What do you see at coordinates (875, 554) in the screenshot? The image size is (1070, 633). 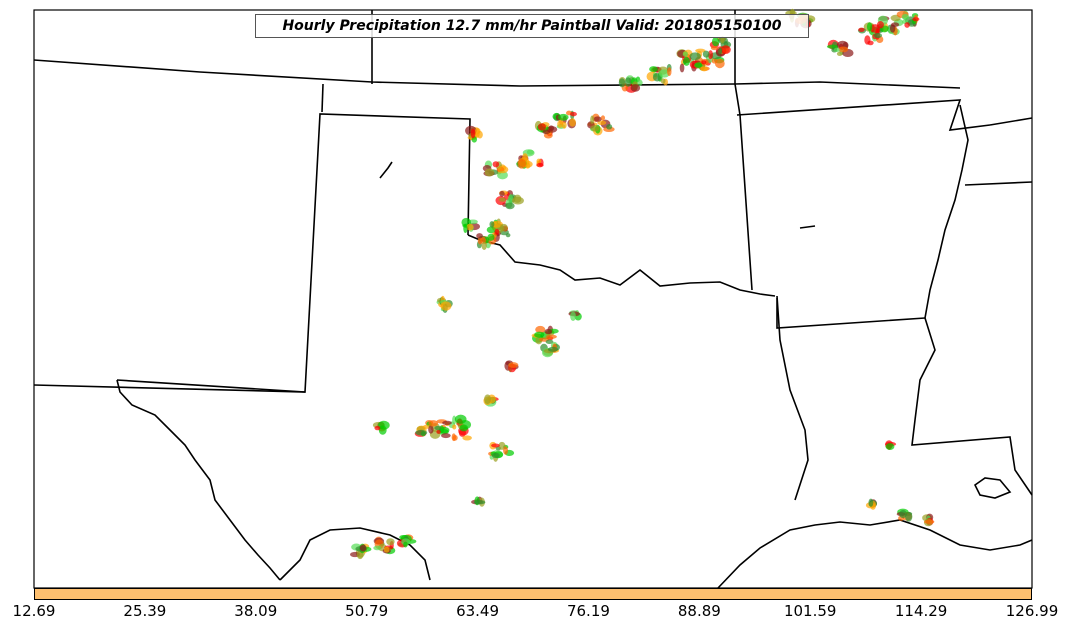 I see `border-gulf-coast` at bounding box center [875, 554].